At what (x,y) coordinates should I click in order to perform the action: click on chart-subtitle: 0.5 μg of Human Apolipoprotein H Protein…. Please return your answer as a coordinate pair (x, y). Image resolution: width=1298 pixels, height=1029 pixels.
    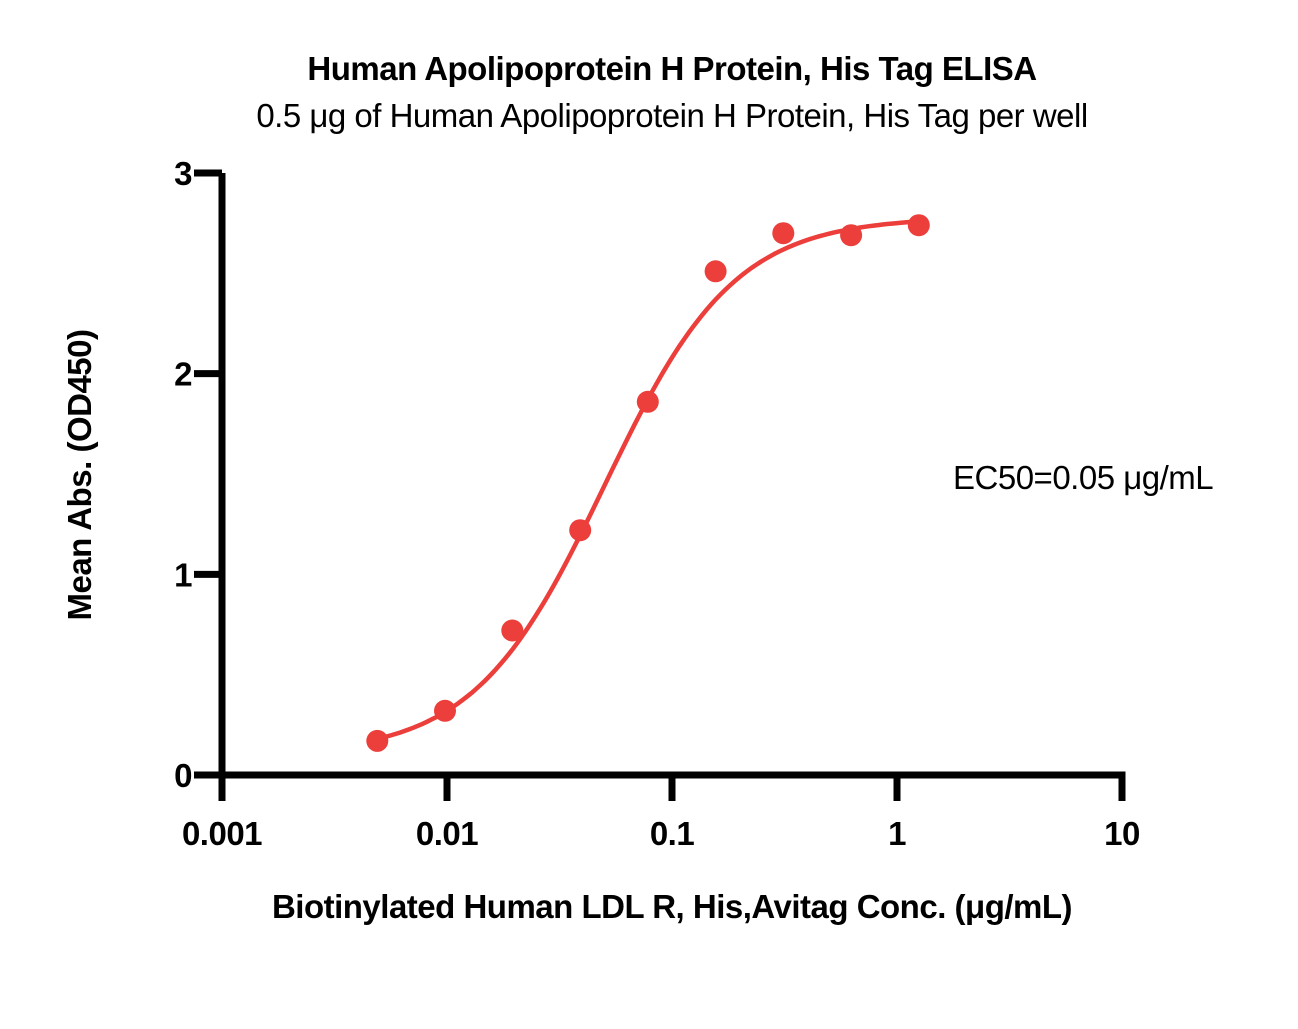
    Looking at the image, I should click on (672, 115).